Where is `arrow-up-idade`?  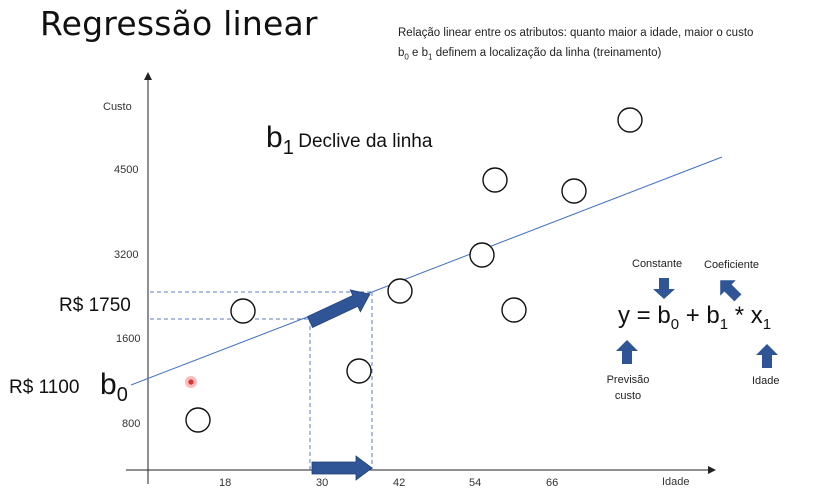 arrow-up-idade is located at coordinates (767, 356).